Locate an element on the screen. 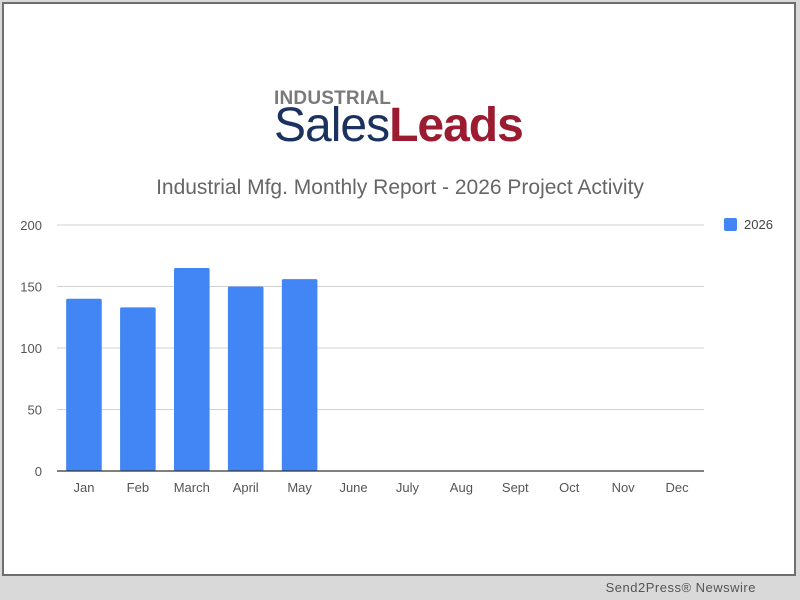 This screenshot has height=600, width=800. x-tick-label: Jan is located at coordinates (83, 487).